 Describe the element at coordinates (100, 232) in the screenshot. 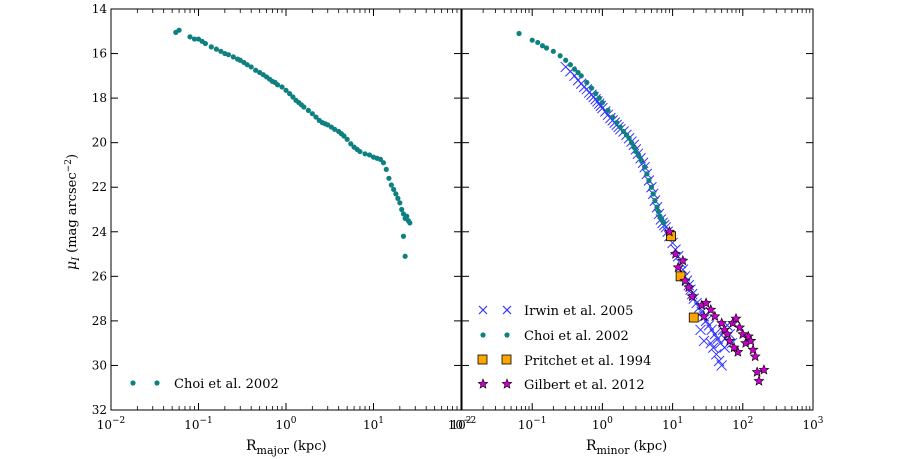

I see `left-y-tick-label: 24` at that location.